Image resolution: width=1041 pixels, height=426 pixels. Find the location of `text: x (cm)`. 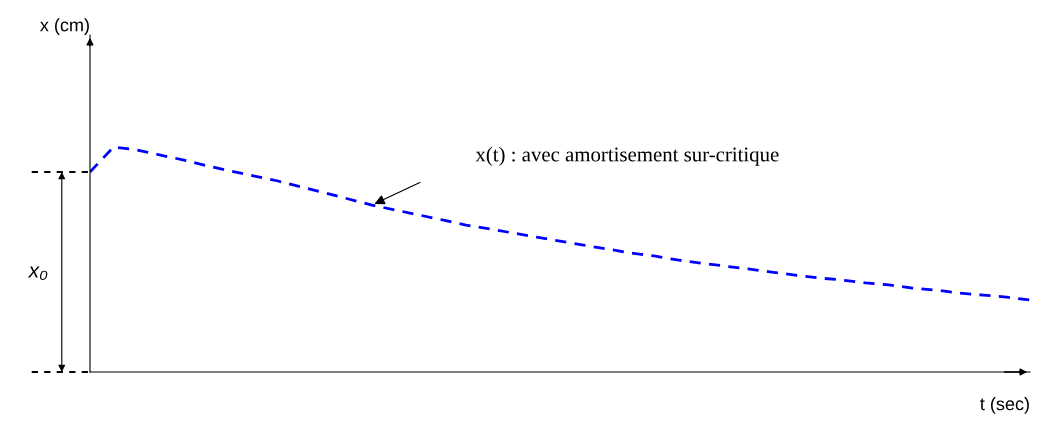

text: x (cm) is located at coordinates (64, 26).